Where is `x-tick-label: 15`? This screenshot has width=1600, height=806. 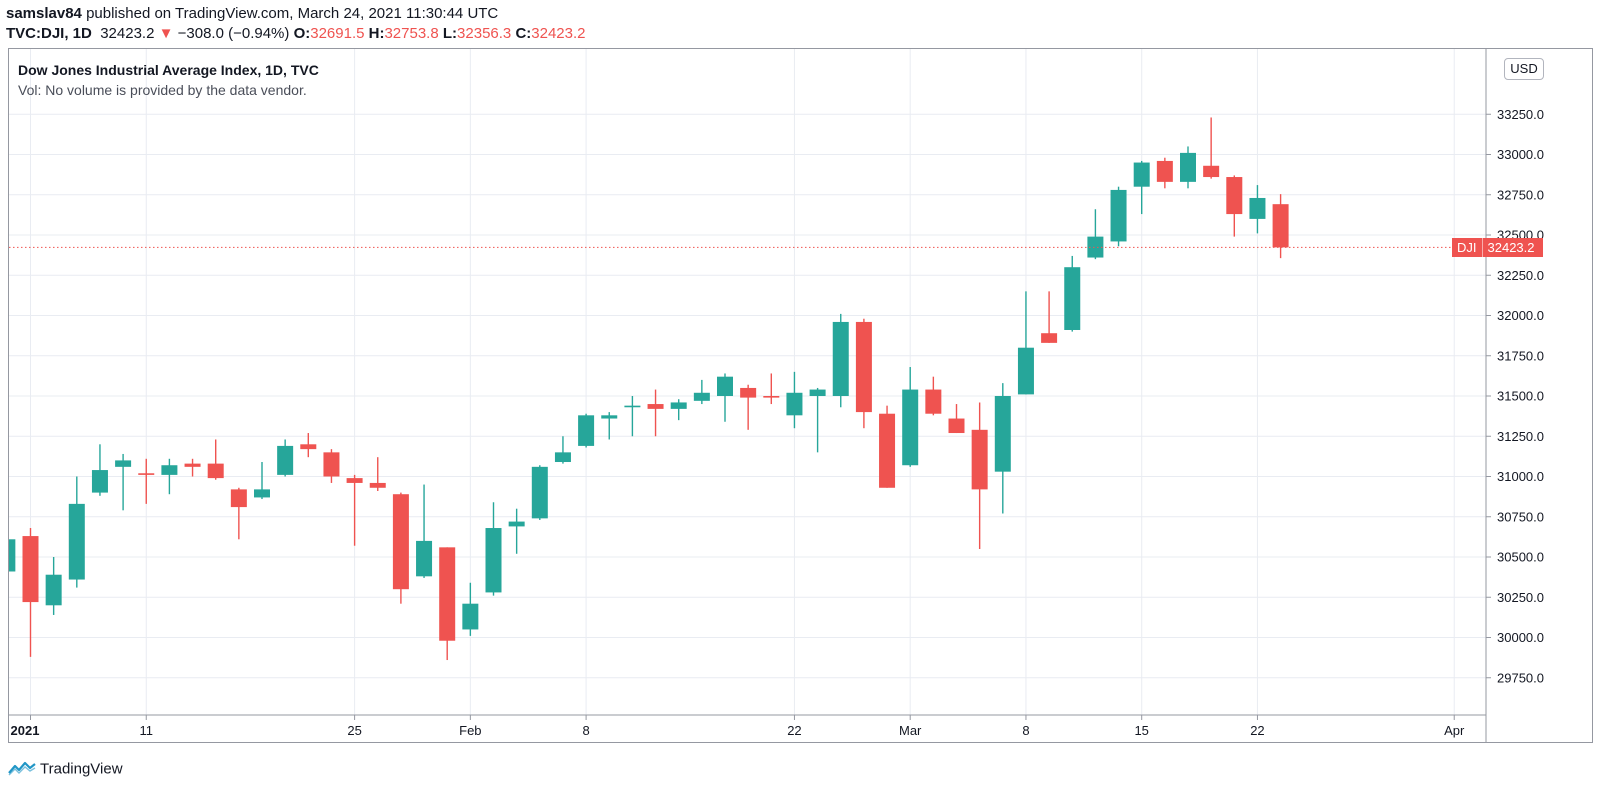 x-tick-label: 15 is located at coordinates (1141, 730).